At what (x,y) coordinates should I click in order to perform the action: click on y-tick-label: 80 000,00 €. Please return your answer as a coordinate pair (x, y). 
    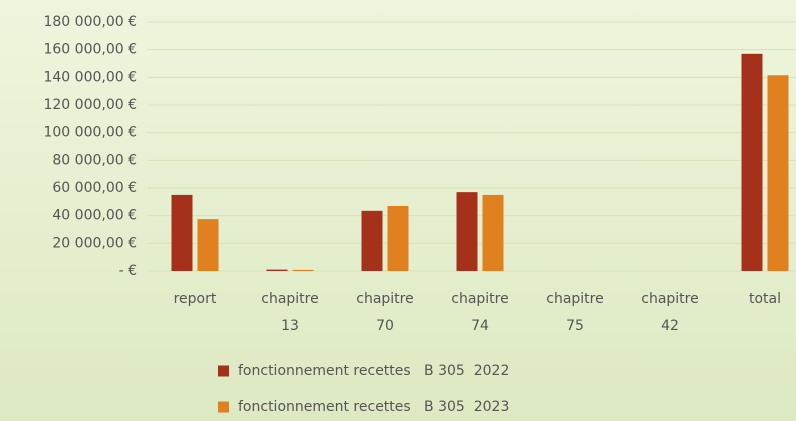
    Looking at the image, I should click on (94, 160).